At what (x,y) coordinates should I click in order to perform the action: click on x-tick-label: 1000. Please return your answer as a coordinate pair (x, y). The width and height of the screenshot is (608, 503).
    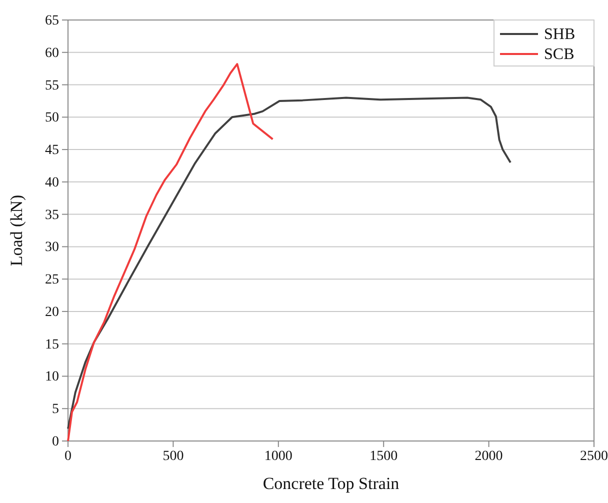
    Looking at the image, I should click on (278, 456).